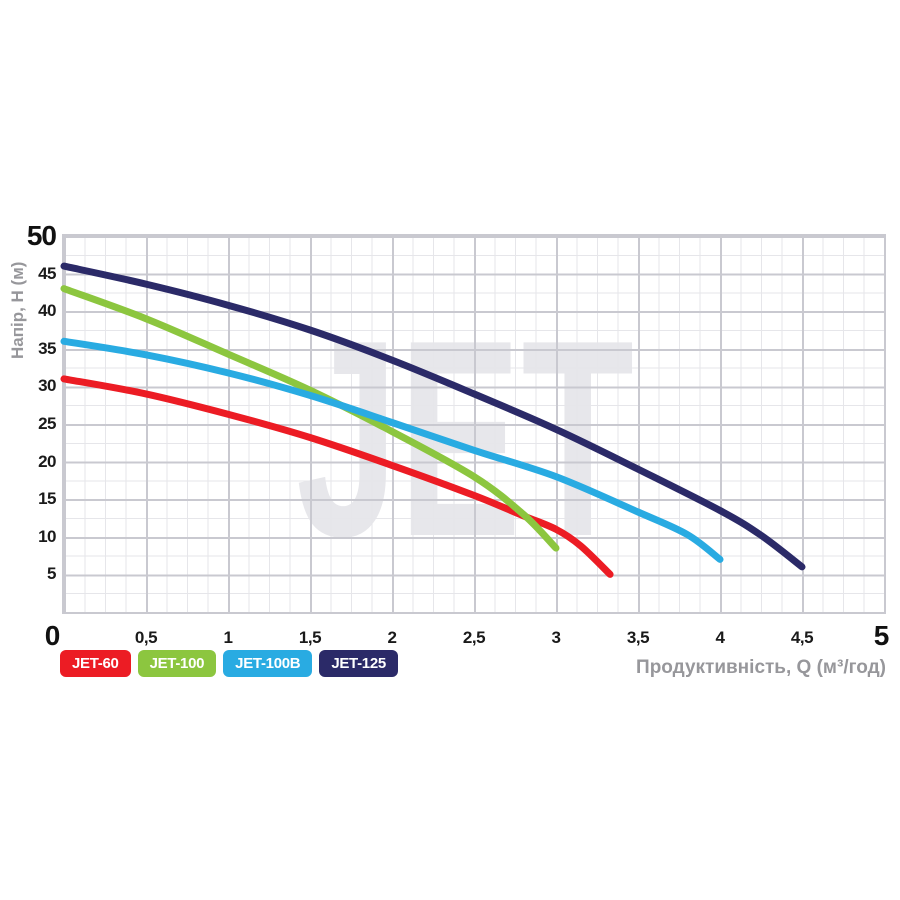 The height and width of the screenshot is (900, 900). What do you see at coordinates (95, 663) in the screenshot?
I see `legend-item-jet-60: JET-60` at bounding box center [95, 663].